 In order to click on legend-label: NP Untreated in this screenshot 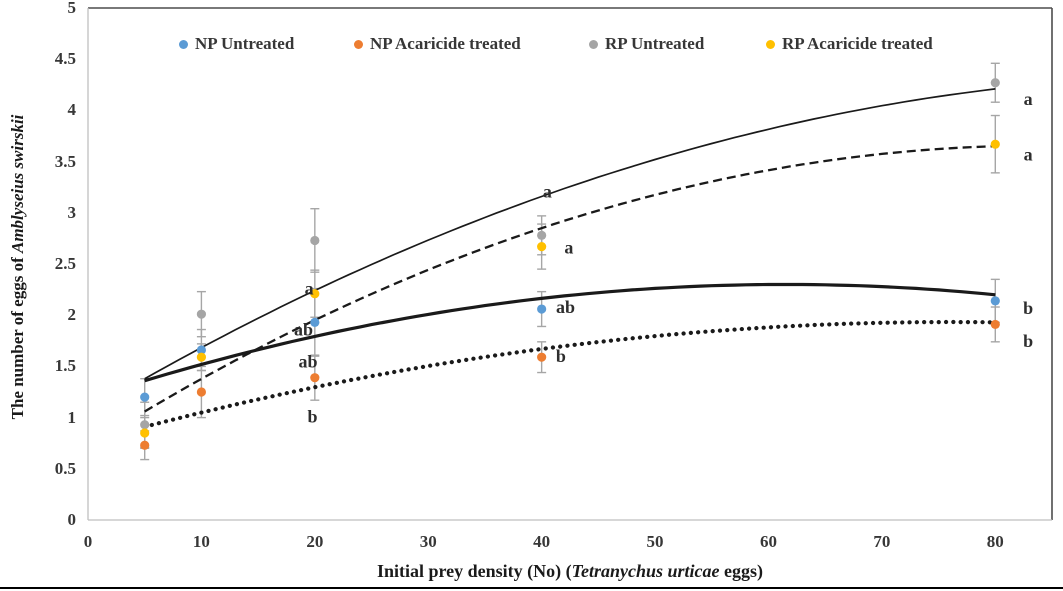, I will do `click(245, 43)`.